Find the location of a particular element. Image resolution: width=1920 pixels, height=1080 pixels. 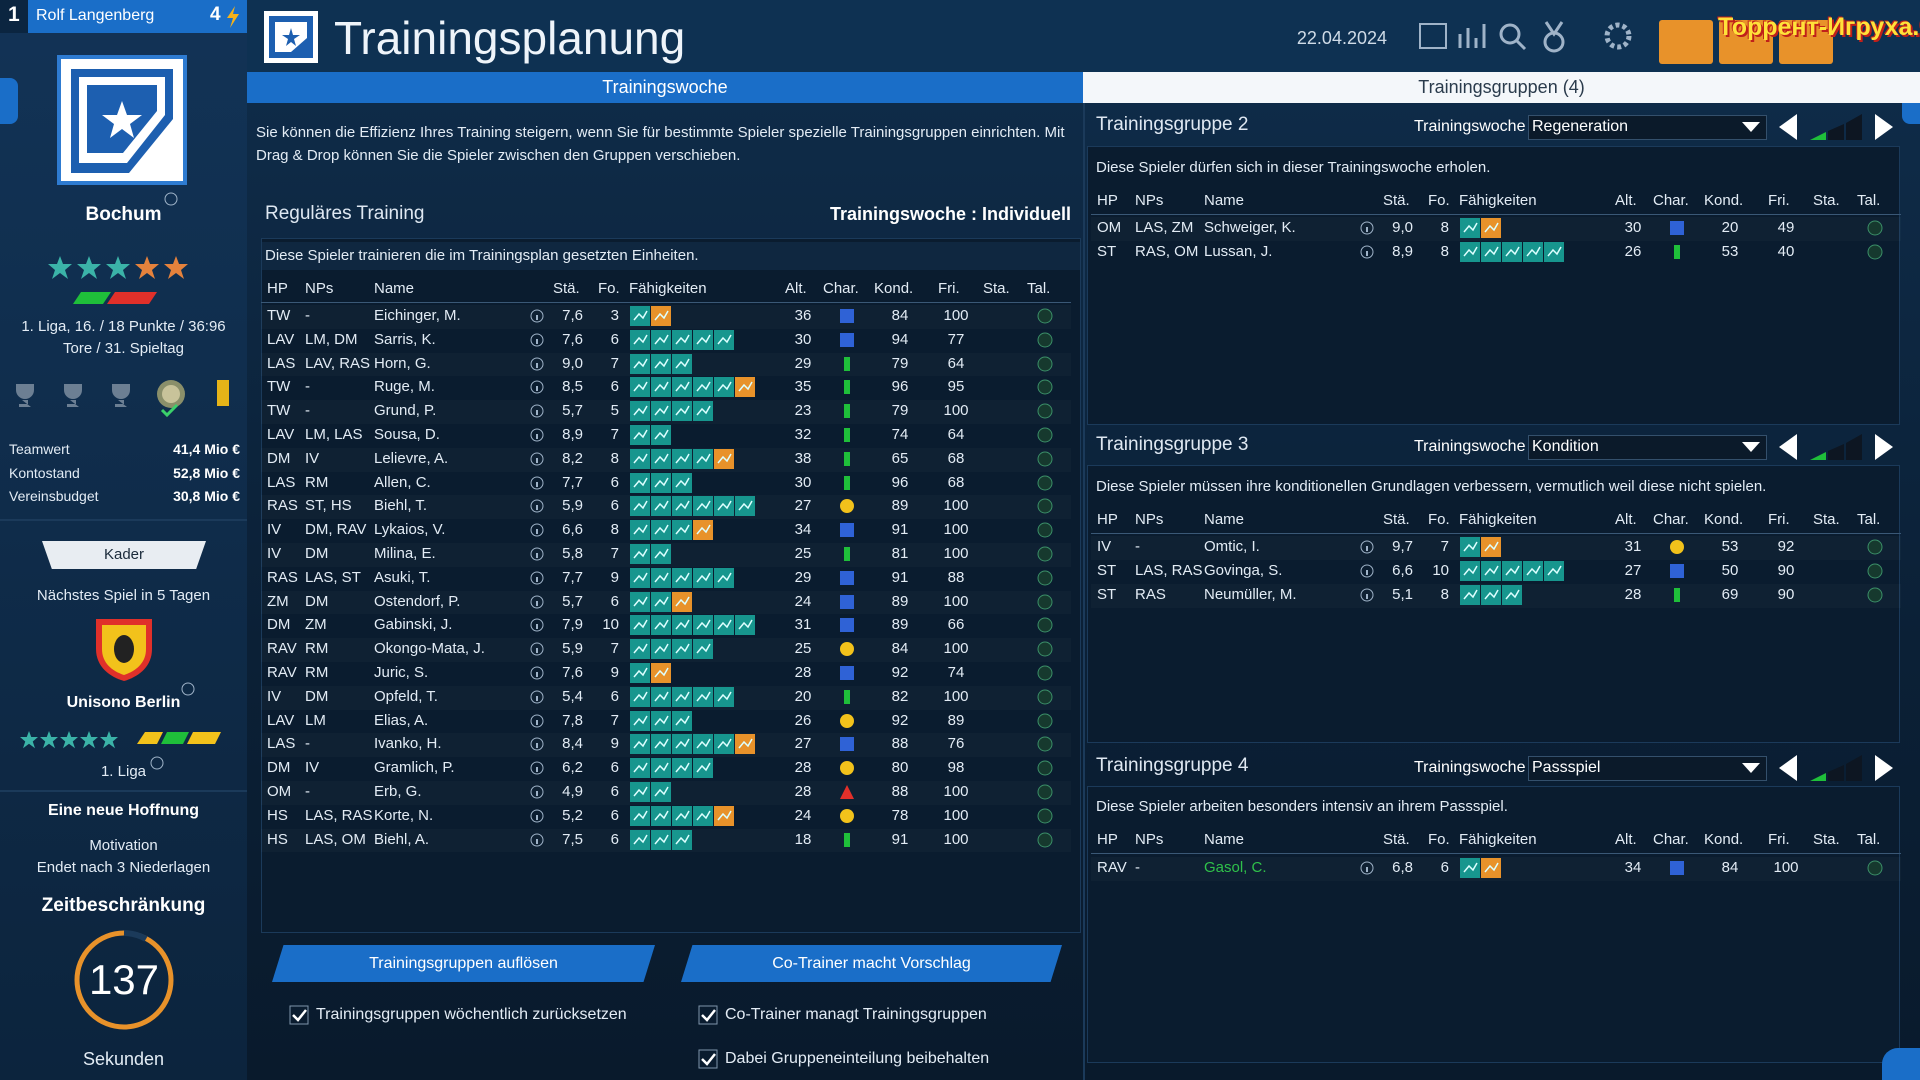

player-name: Erb, G. is located at coordinates (398, 791).